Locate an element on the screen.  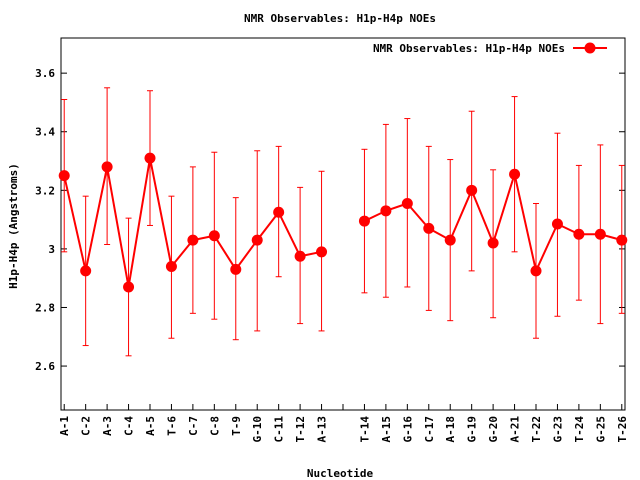
x-tick-label: C-7 is located at coordinates (193, 426).